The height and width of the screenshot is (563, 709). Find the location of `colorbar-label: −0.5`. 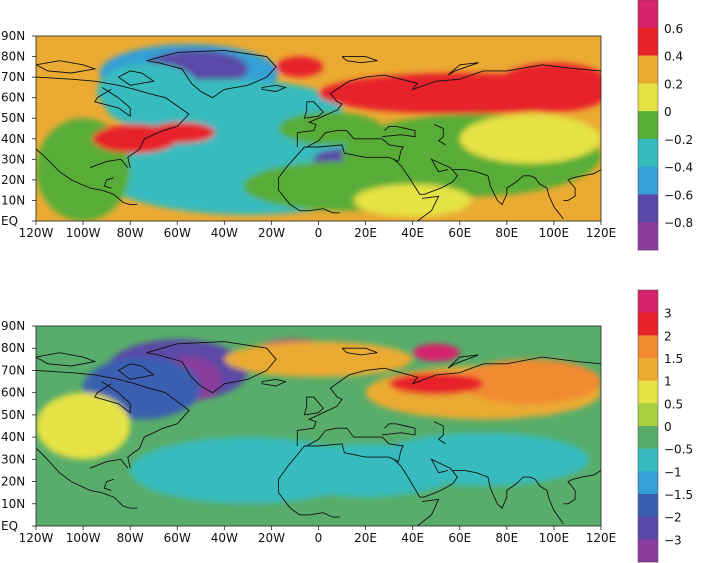

colorbar-label: −0.5 is located at coordinates (678, 450).